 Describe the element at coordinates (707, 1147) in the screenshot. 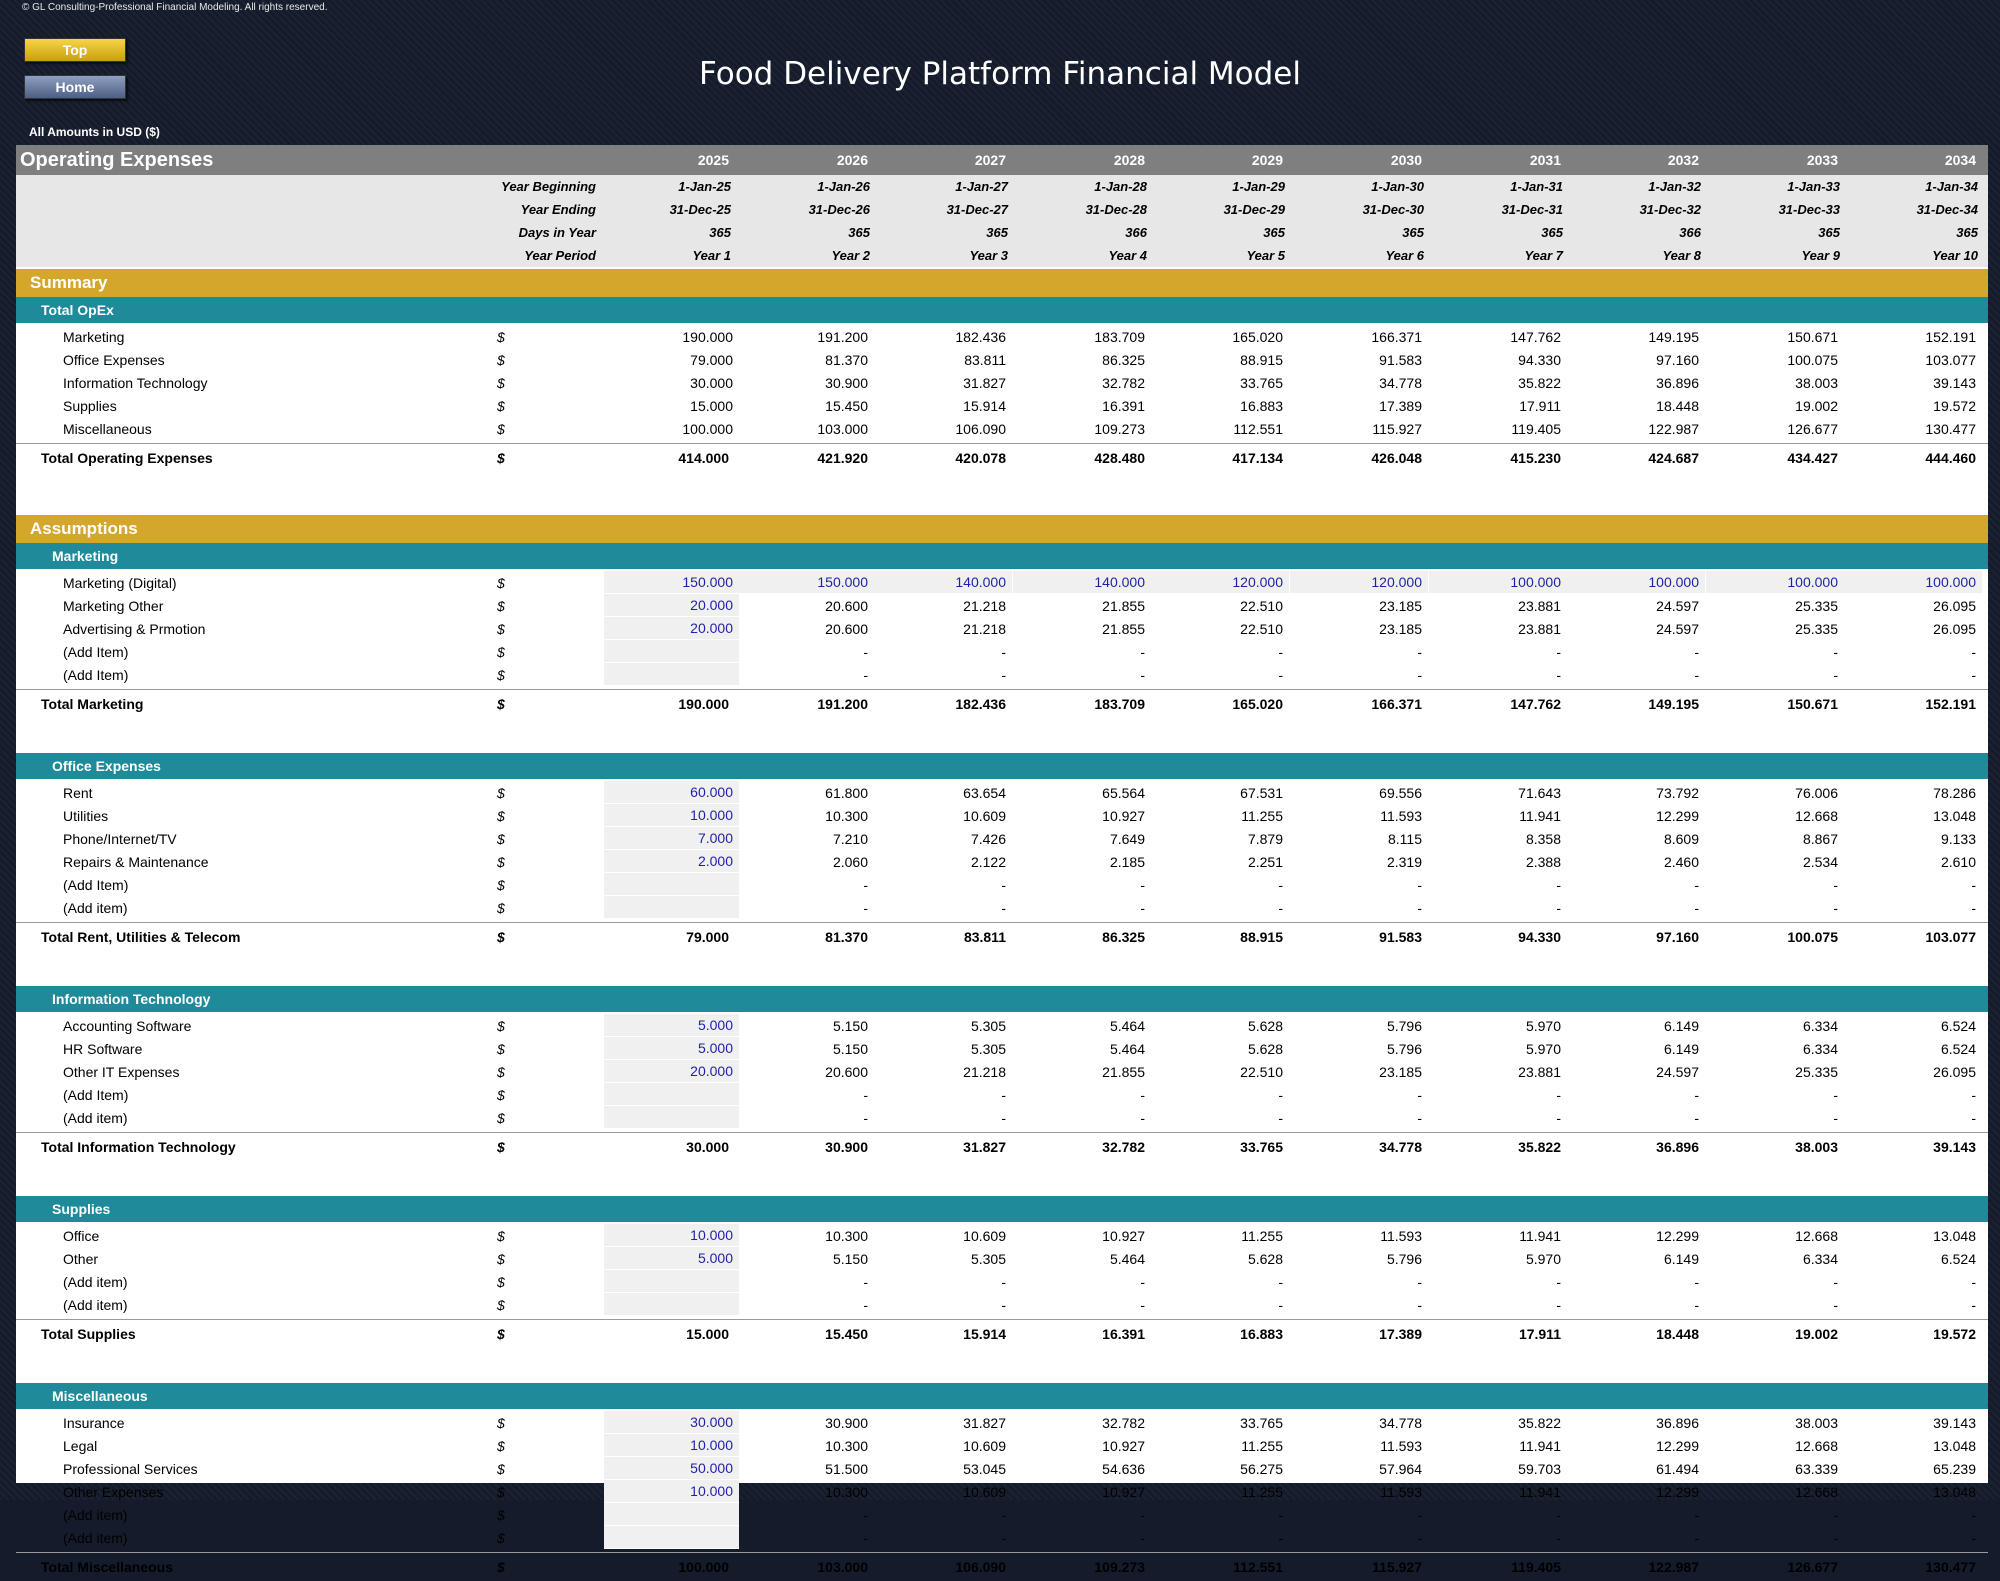

I see `total-value: 30.000` at that location.